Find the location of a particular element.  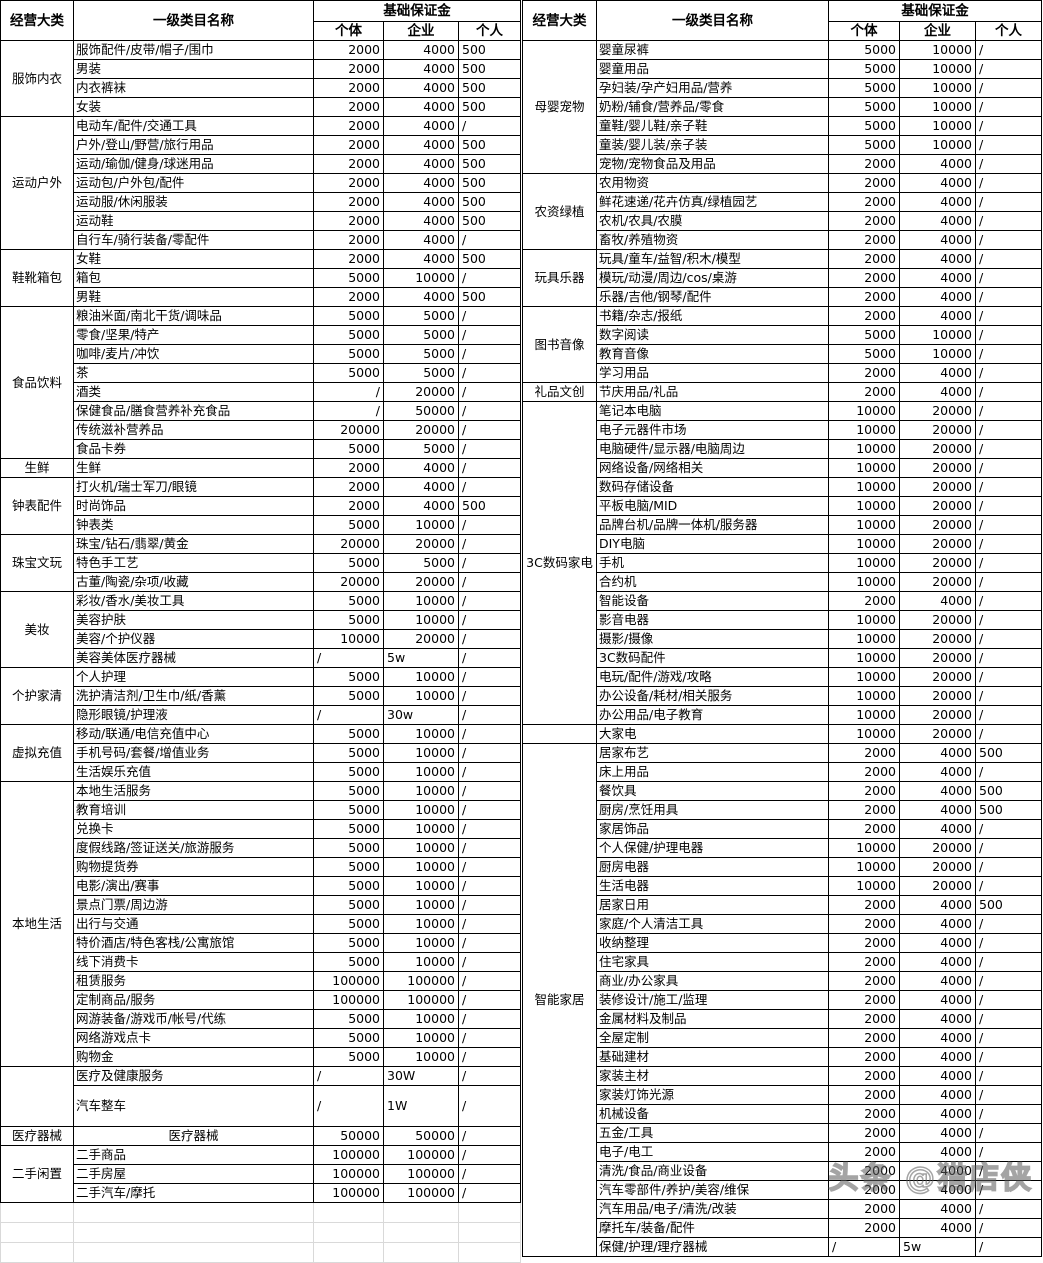

table-row: 餐饮具 2000 4000 500 is located at coordinates (782, 791).